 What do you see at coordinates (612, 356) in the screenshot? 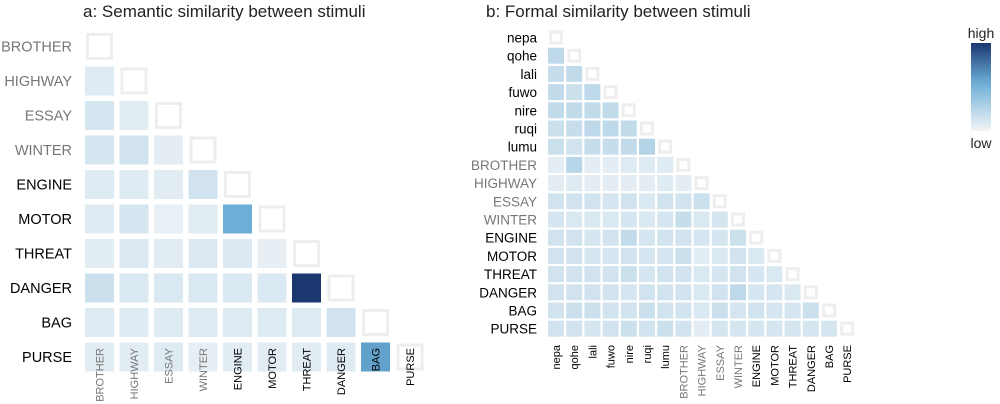
I see `column-label: fuwo` at bounding box center [612, 356].